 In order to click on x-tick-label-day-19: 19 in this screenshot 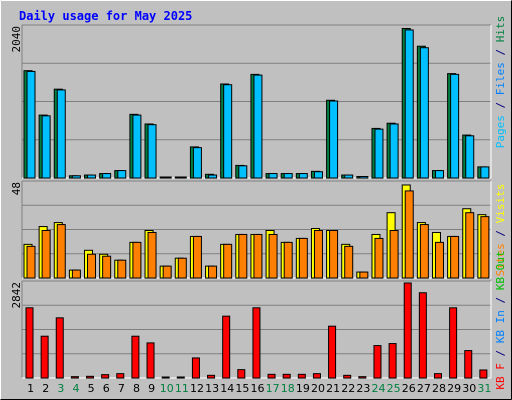, I will do `click(303, 388)`.